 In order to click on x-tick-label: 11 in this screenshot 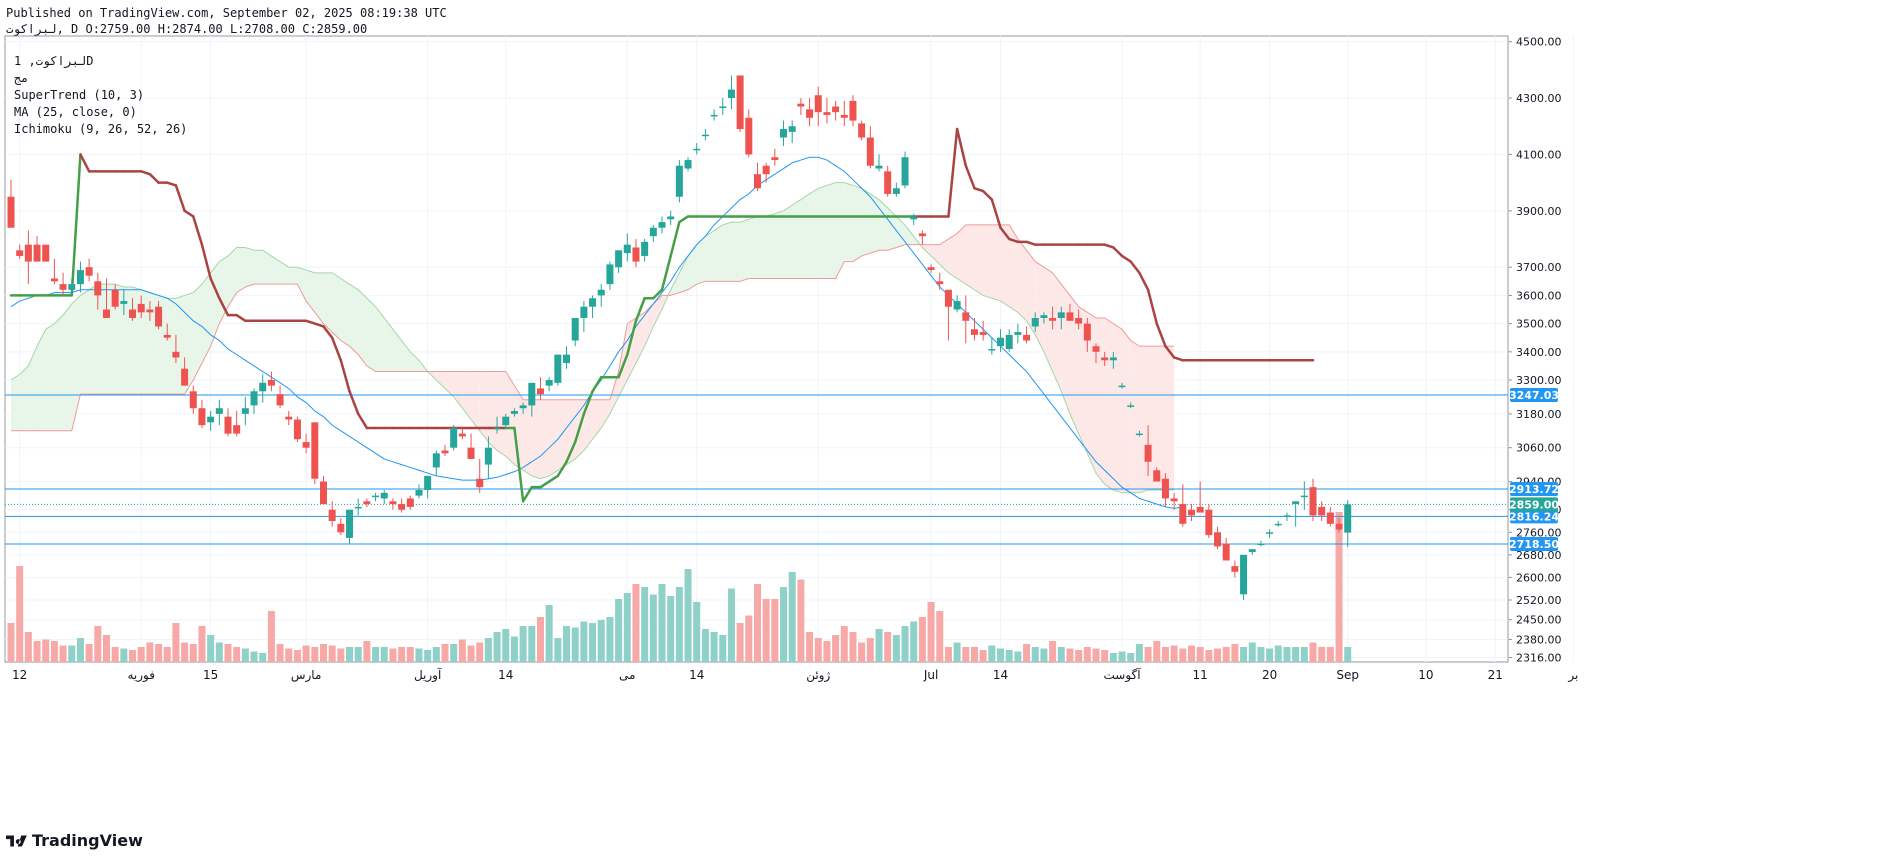, I will do `click(1200, 675)`.